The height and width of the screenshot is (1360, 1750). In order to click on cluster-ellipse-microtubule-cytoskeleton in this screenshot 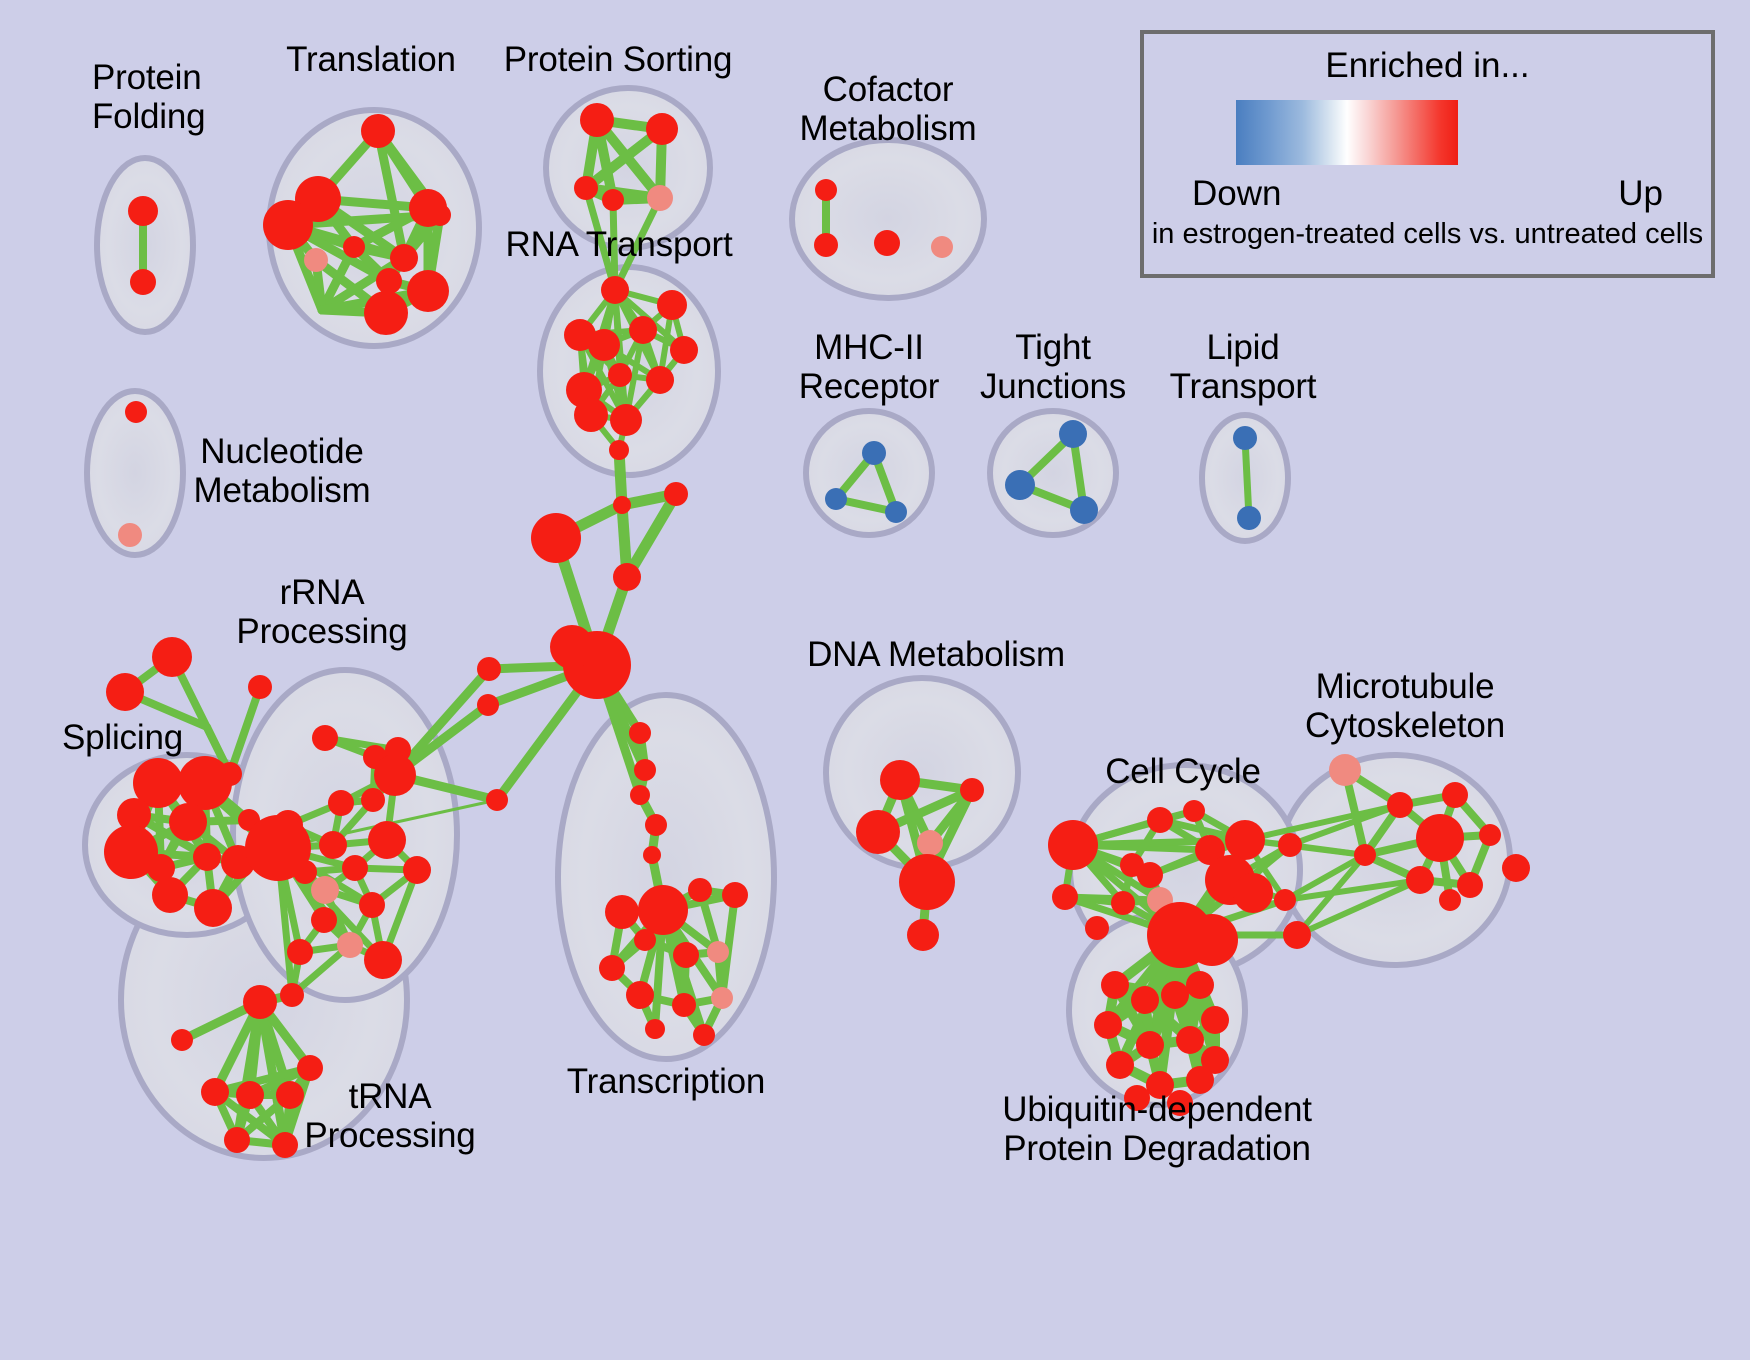, I will do `click(1395, 860)`.